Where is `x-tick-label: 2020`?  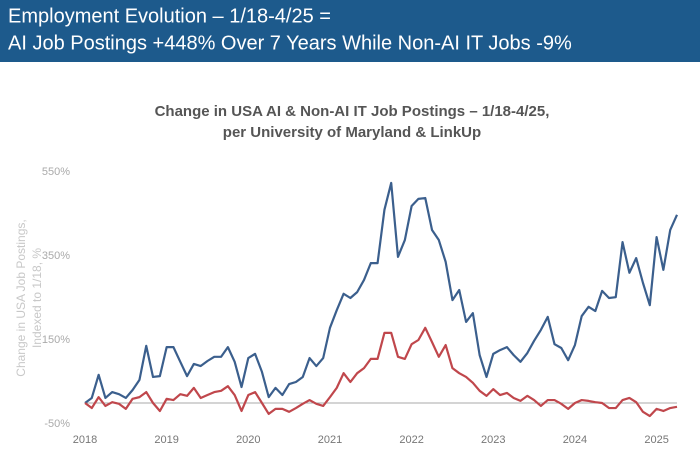
x-tick-label: 2020 is located at coordinates (248, 440).